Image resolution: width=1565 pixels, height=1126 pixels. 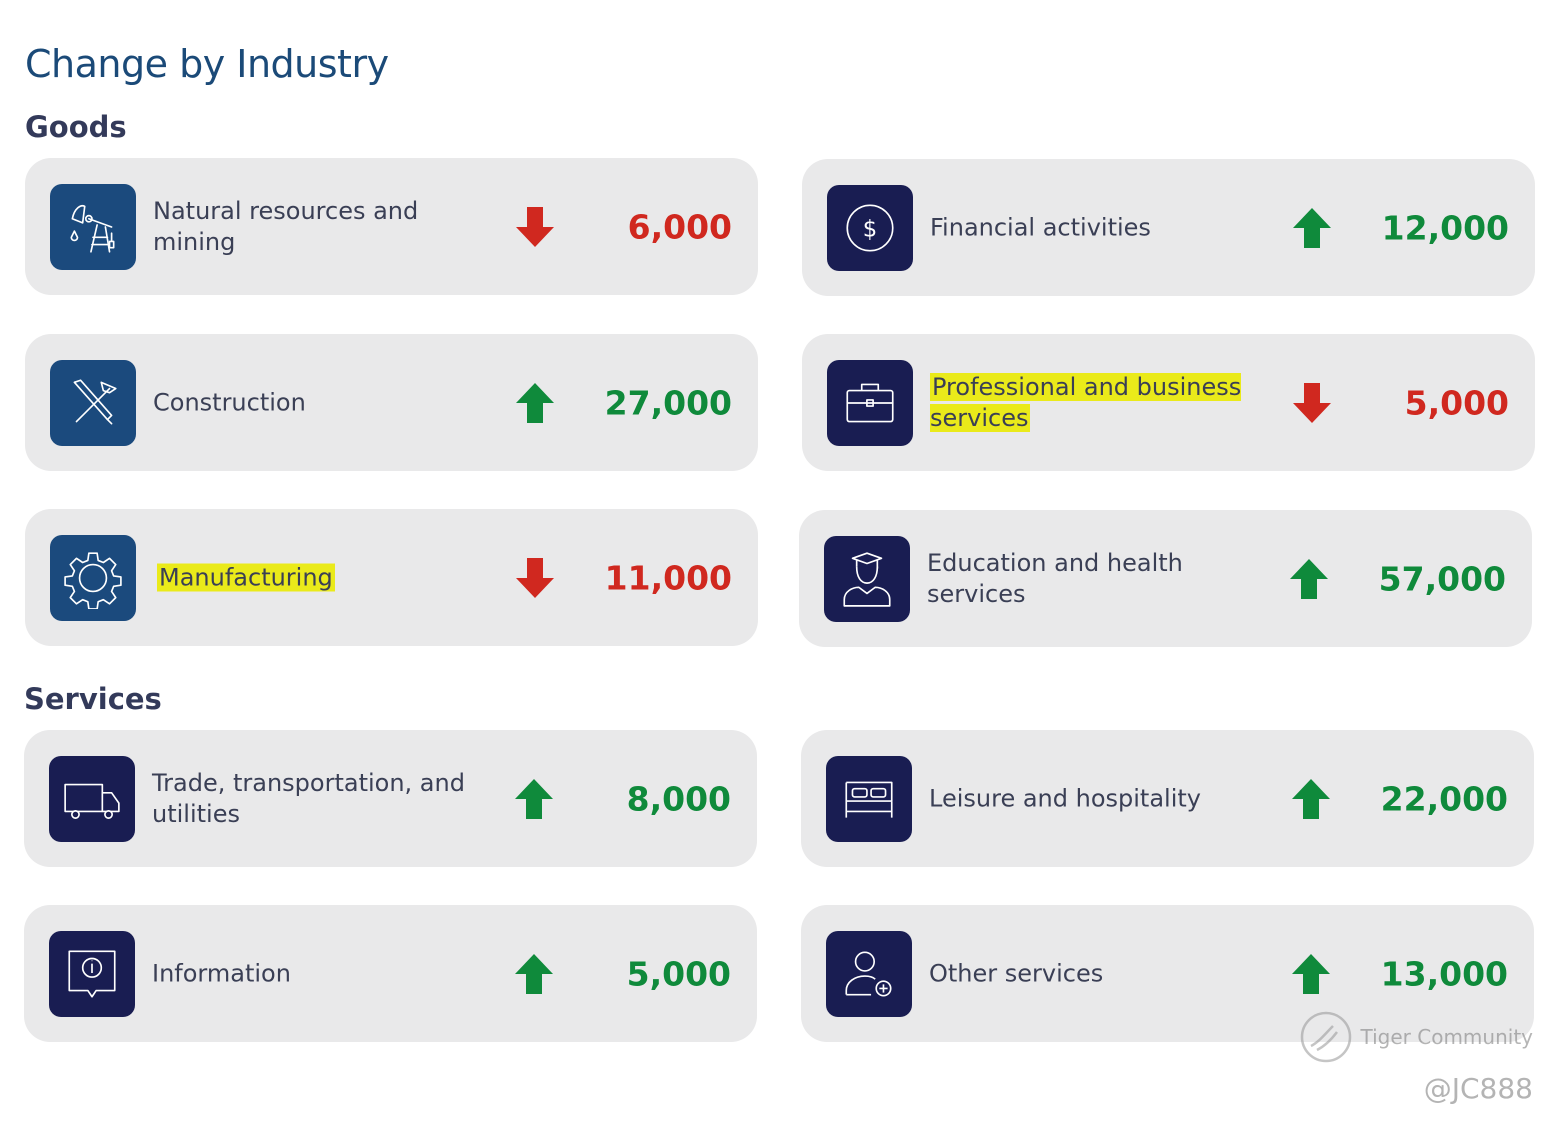 I want to click on industry-label: Education and health services, so click(x=1055, y=578).